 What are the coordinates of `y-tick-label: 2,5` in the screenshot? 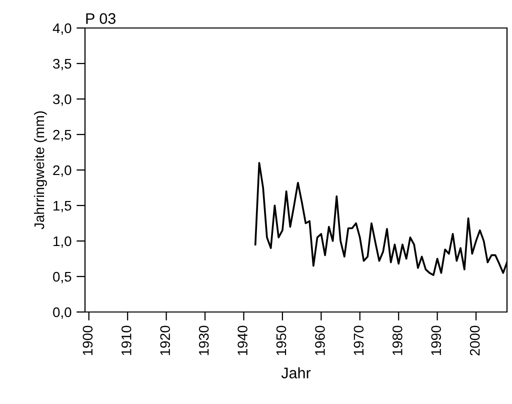 It's located at (62, 136).